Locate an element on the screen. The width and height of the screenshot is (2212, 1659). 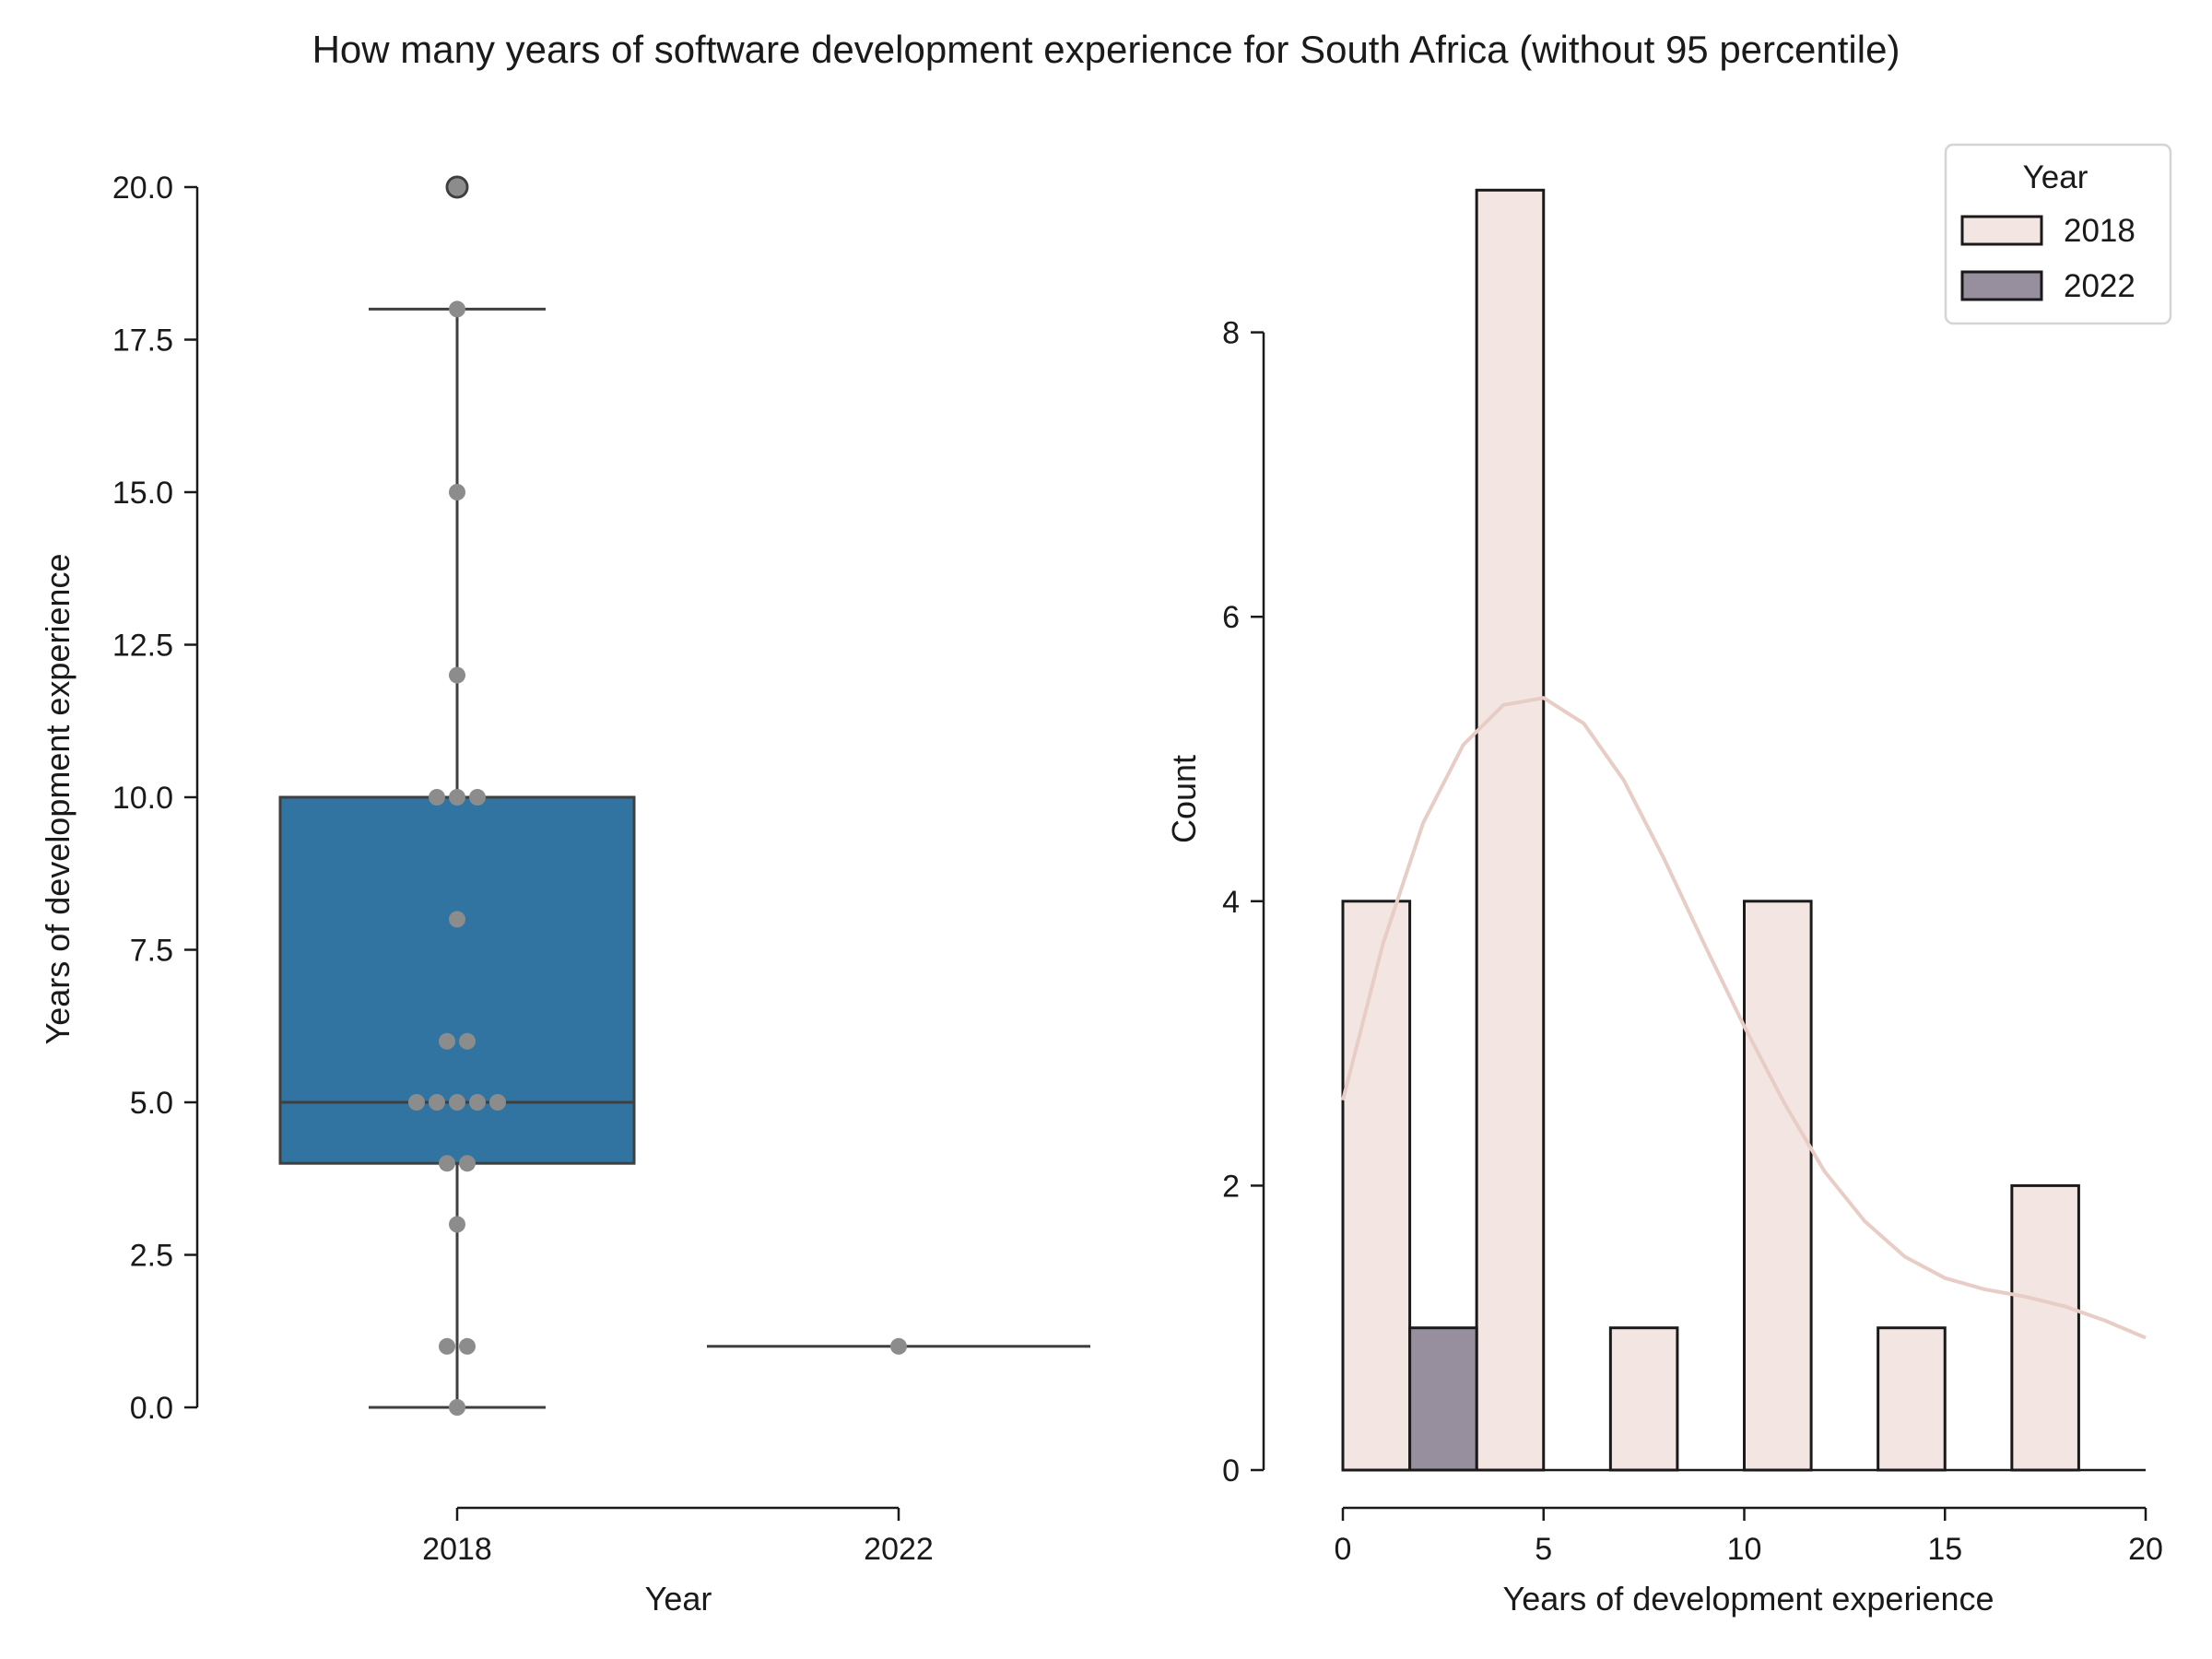
legend: Year 2018 2022 is located at coordinates (2058, 234).